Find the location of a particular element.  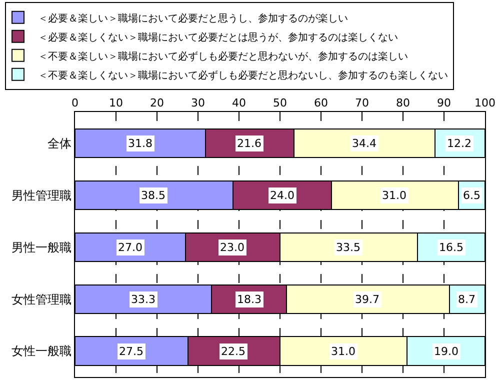

x-tick-label: 80 is located at coordinates (403, 103).